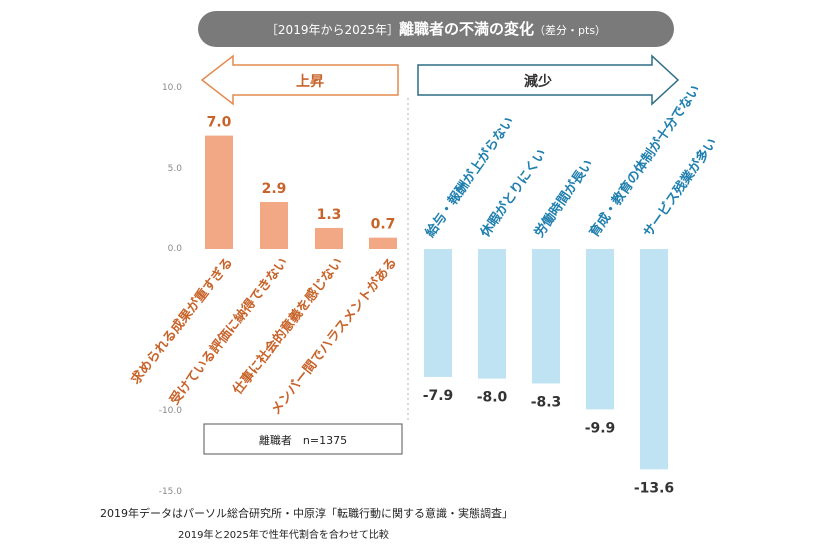 This screenshot has height=550, width=840. What do you see at coordinates (466, 29) in the screenshot?
I see `chart-title-main: 離職者の不満の変化` at bounding box center [466, 29].